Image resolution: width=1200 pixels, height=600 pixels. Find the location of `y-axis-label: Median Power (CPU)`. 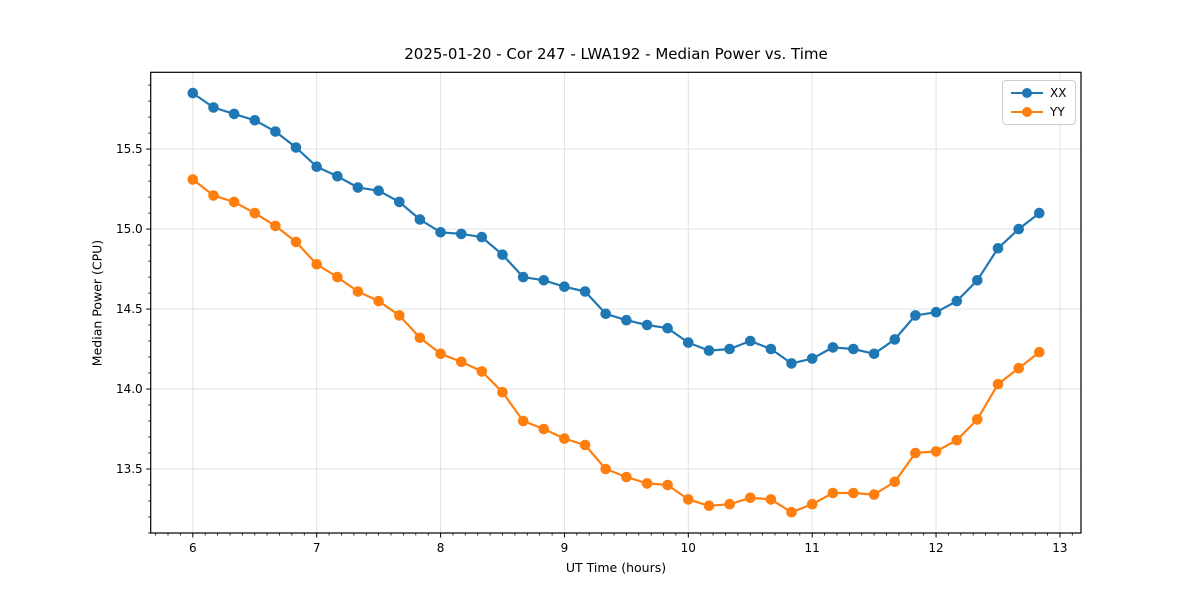

y-axis-label: Median Power (CPU) is located at coordinates (97, 303).